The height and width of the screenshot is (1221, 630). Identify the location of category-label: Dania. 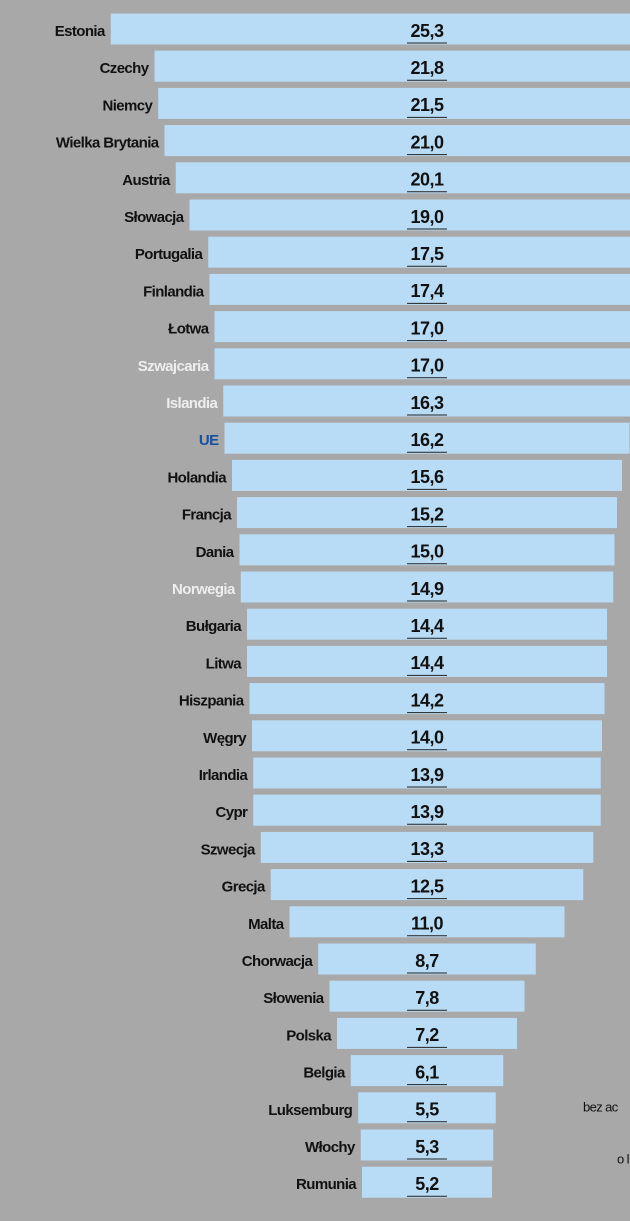
(215, 552).